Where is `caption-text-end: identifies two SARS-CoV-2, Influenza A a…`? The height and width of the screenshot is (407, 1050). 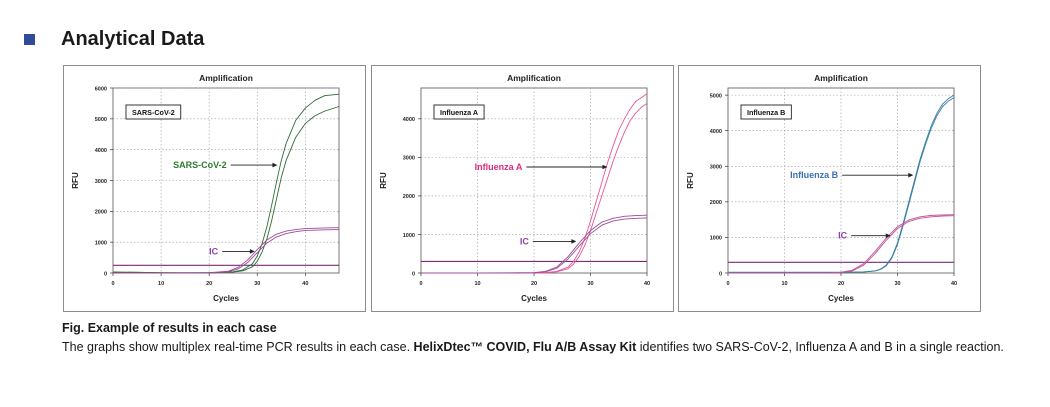 caption-text-end: identifies two SARS-CoV-2, Influenza A a… is located at coordinates (820, 347).